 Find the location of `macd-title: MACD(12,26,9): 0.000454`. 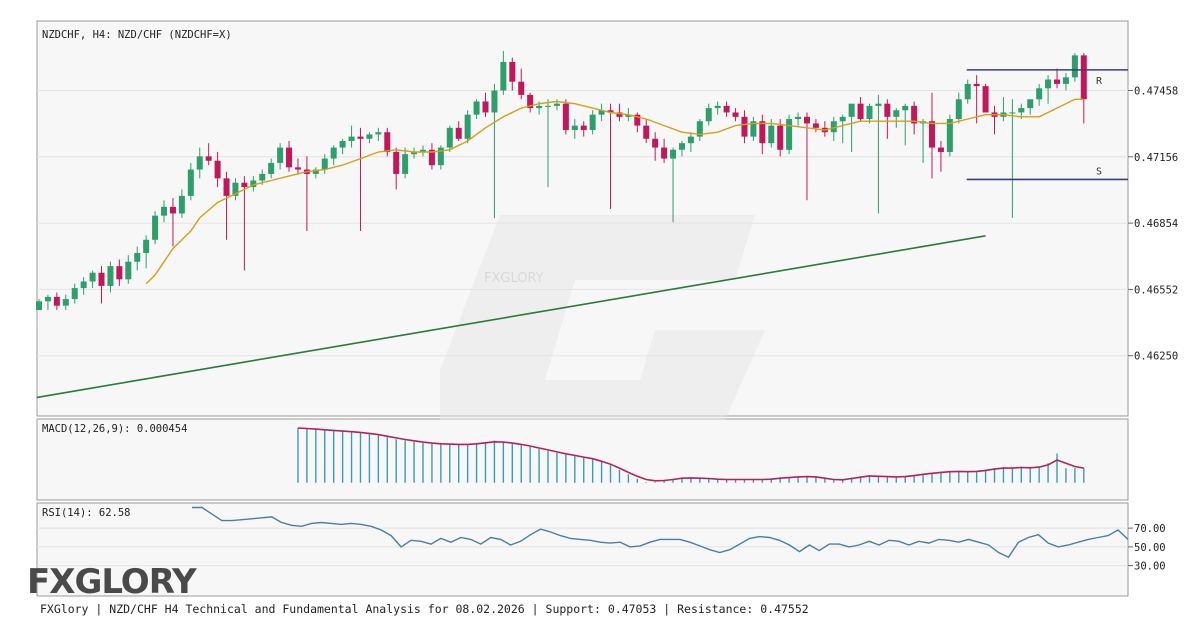

macd-title: MACD(12,26,9): 0.000454 is located at coordinates (114, 429).